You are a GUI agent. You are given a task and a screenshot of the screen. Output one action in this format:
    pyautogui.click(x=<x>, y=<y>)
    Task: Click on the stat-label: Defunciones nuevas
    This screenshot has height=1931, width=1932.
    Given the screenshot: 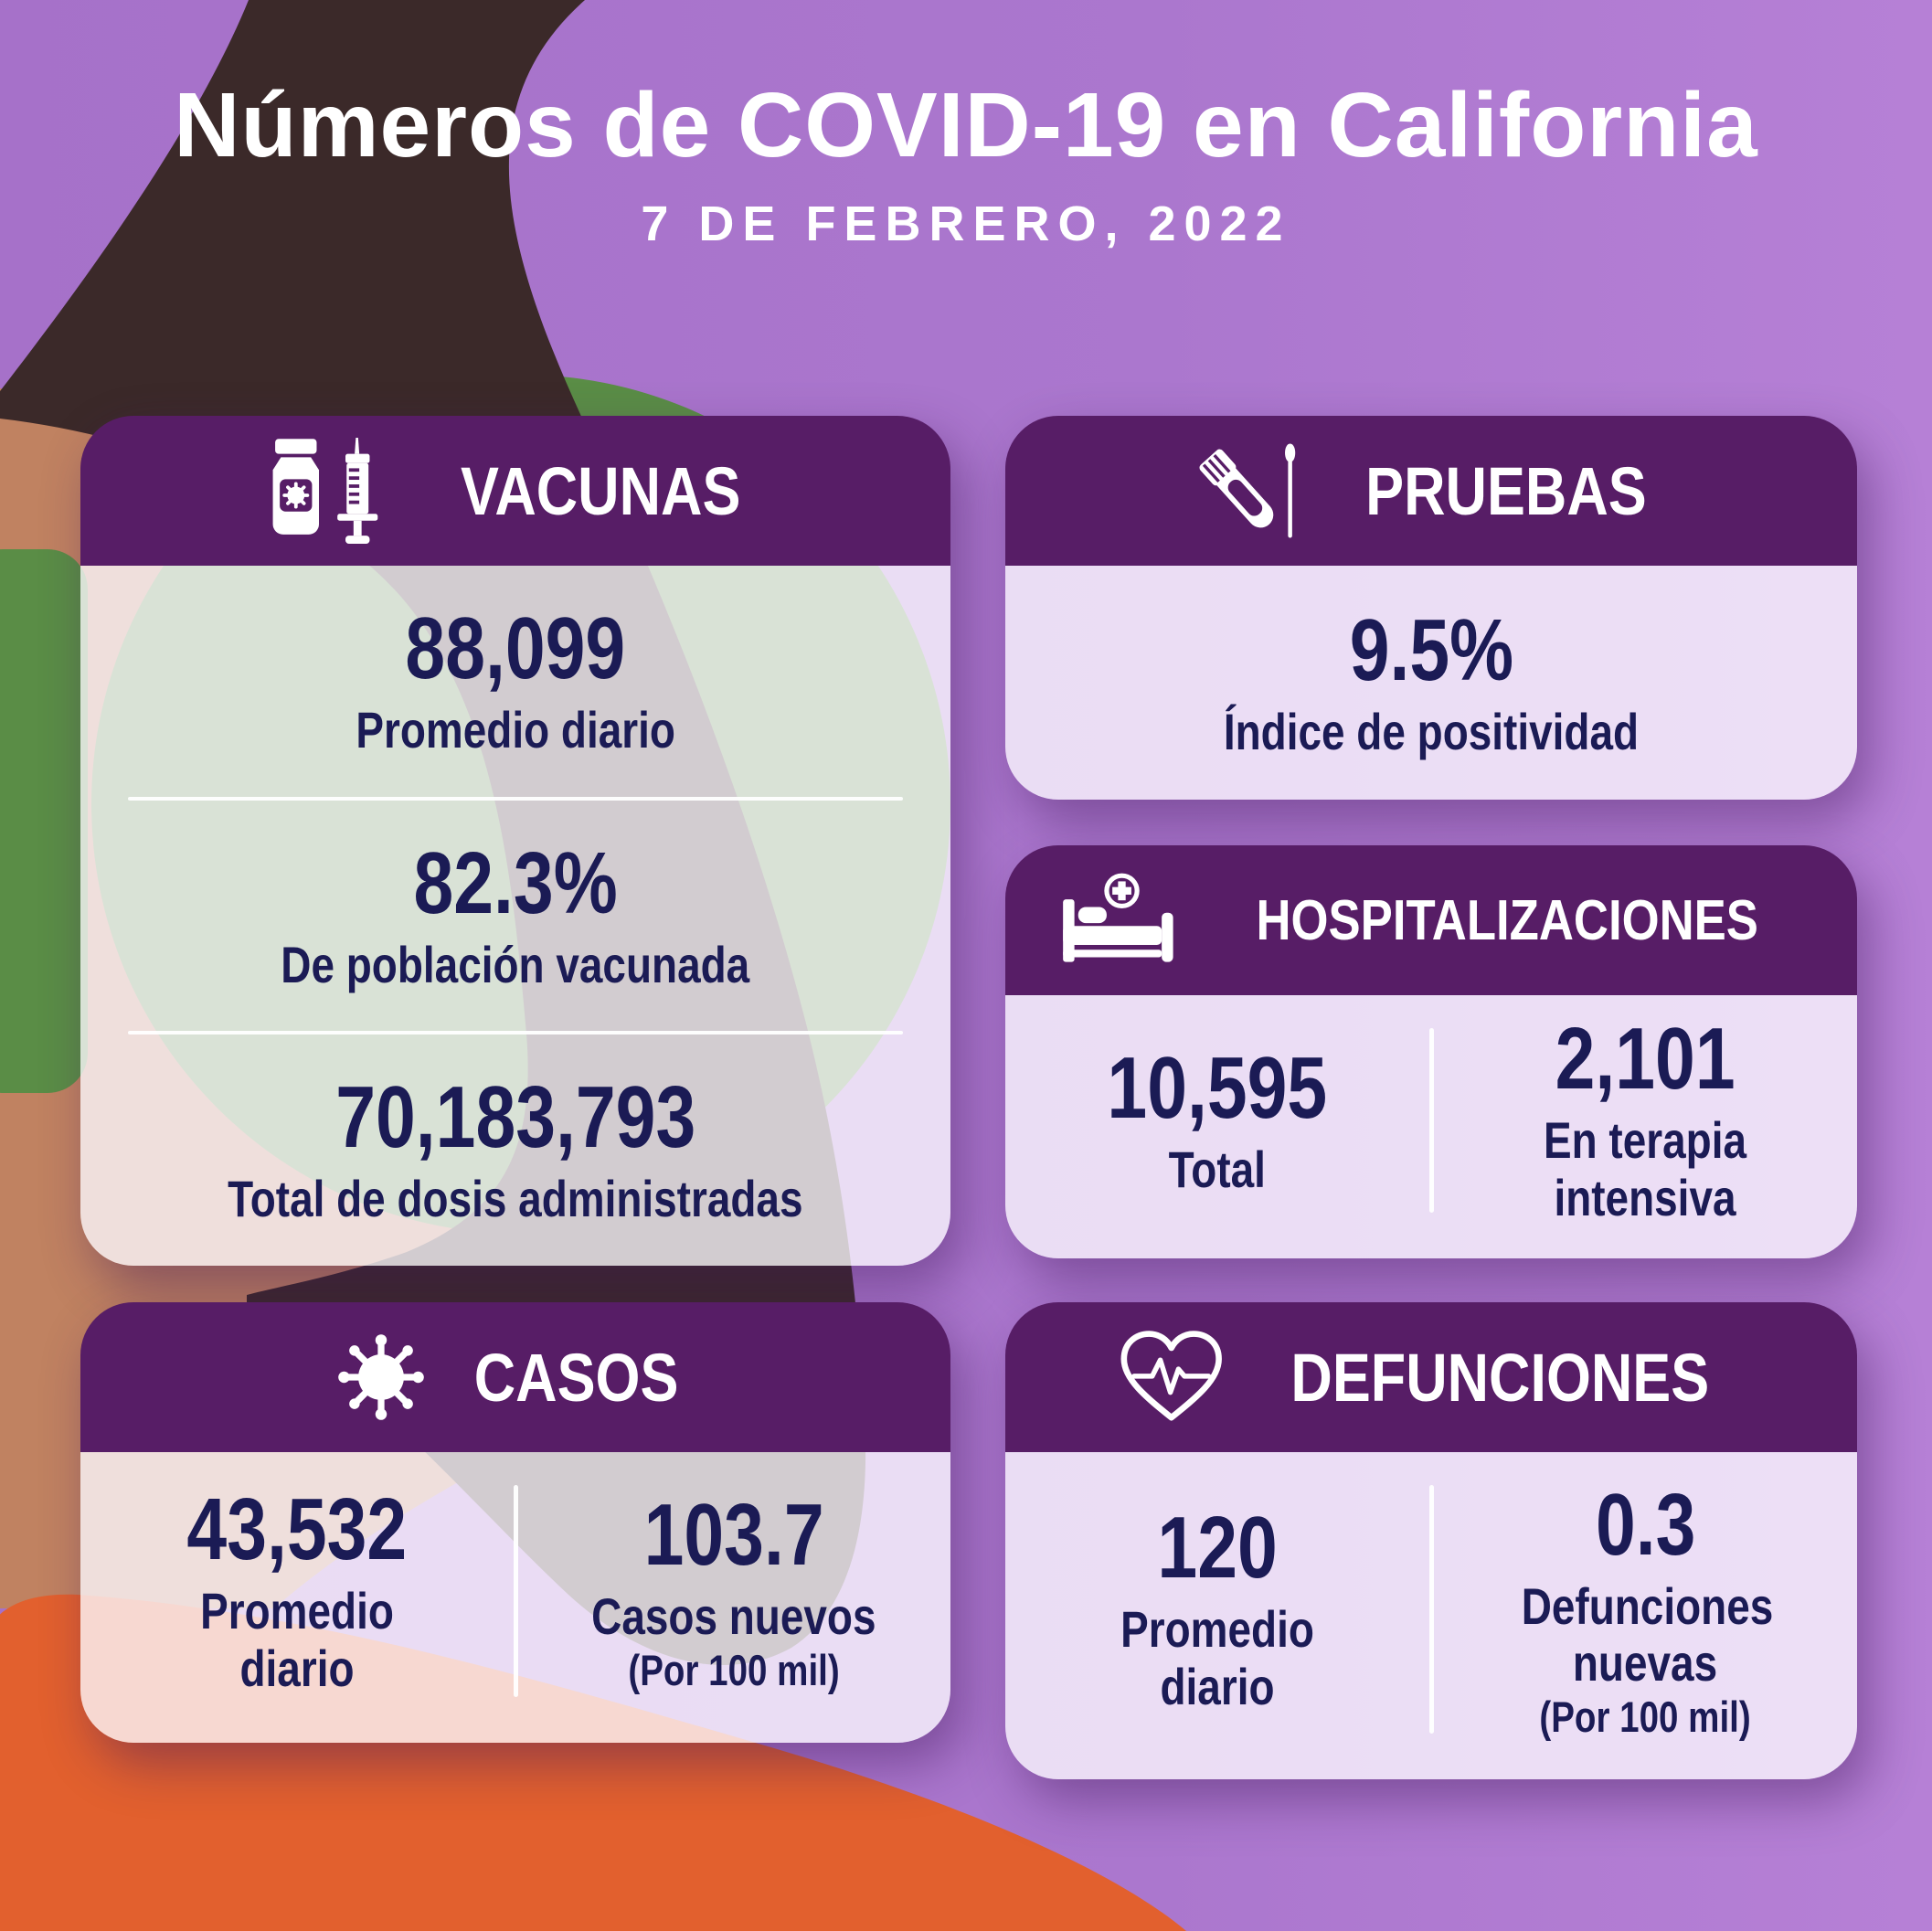 What is the action you would take?
    pyautogui.click(x=1647, y=1634)
    